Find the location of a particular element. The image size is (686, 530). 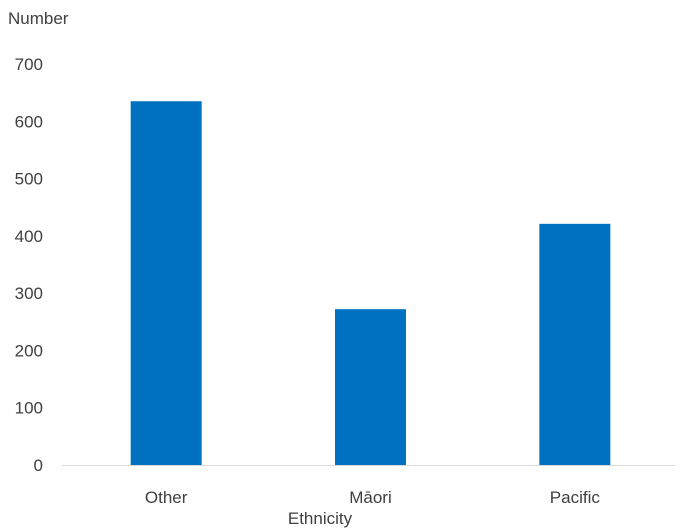

x-axis-ticks: Other Māori Pacific is located at coordinates (372, 497).